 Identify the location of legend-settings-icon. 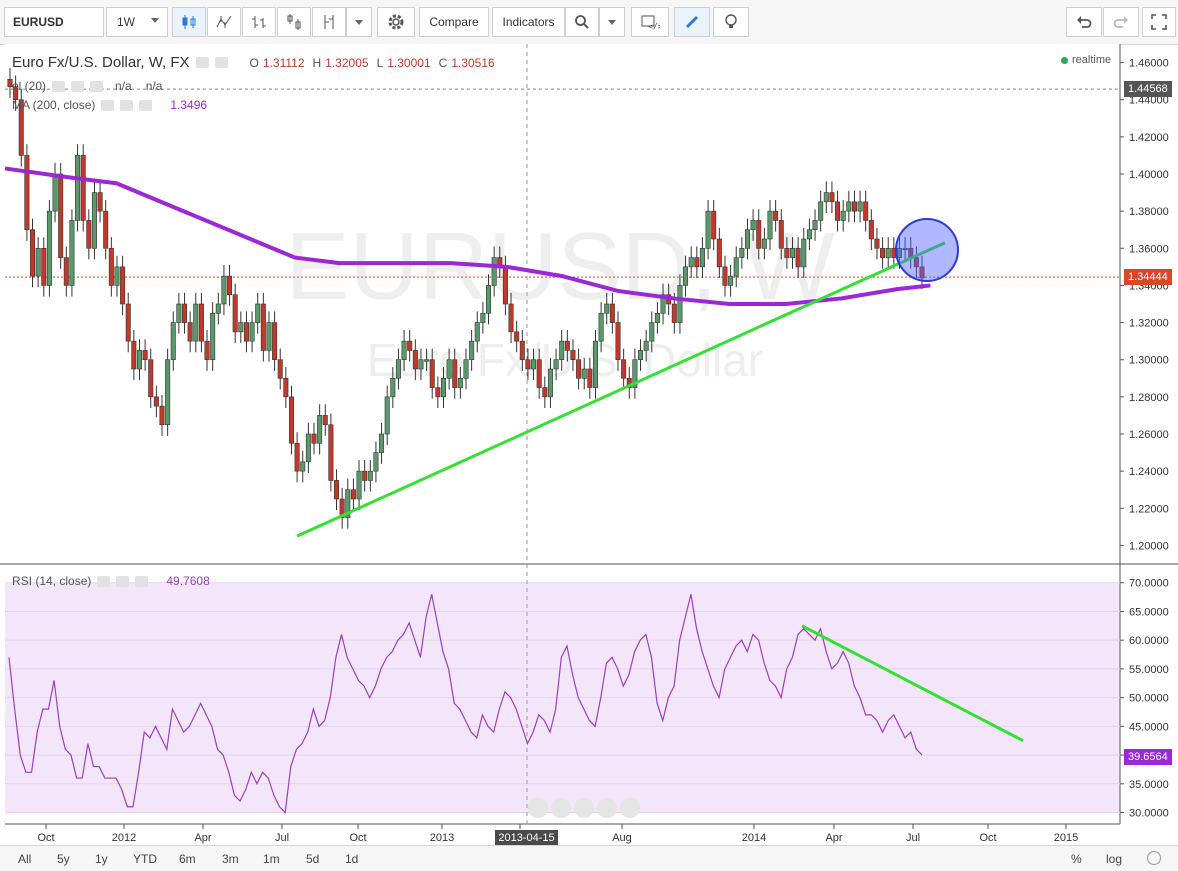
(202, 62).